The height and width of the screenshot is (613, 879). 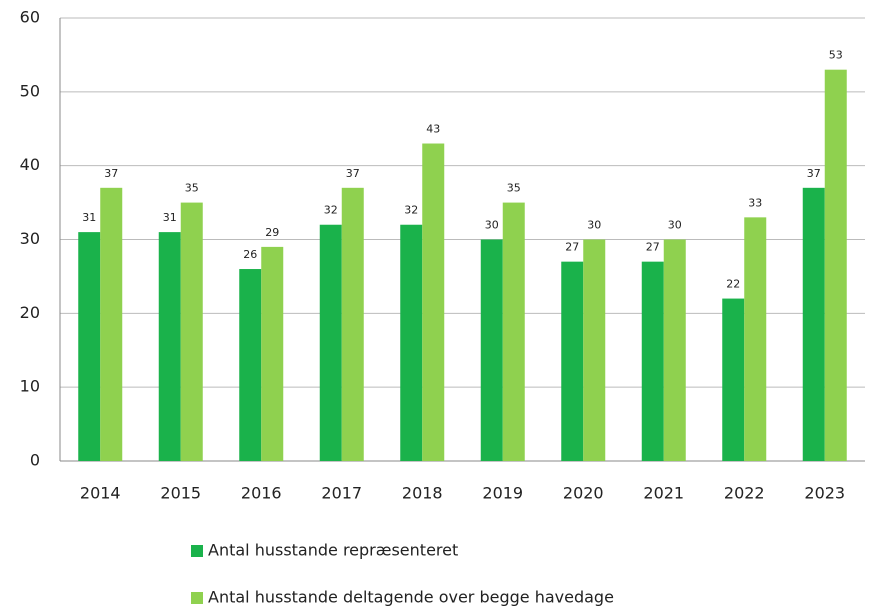 I want to click on y-tick-label: 50, so click(x=30, y=90).